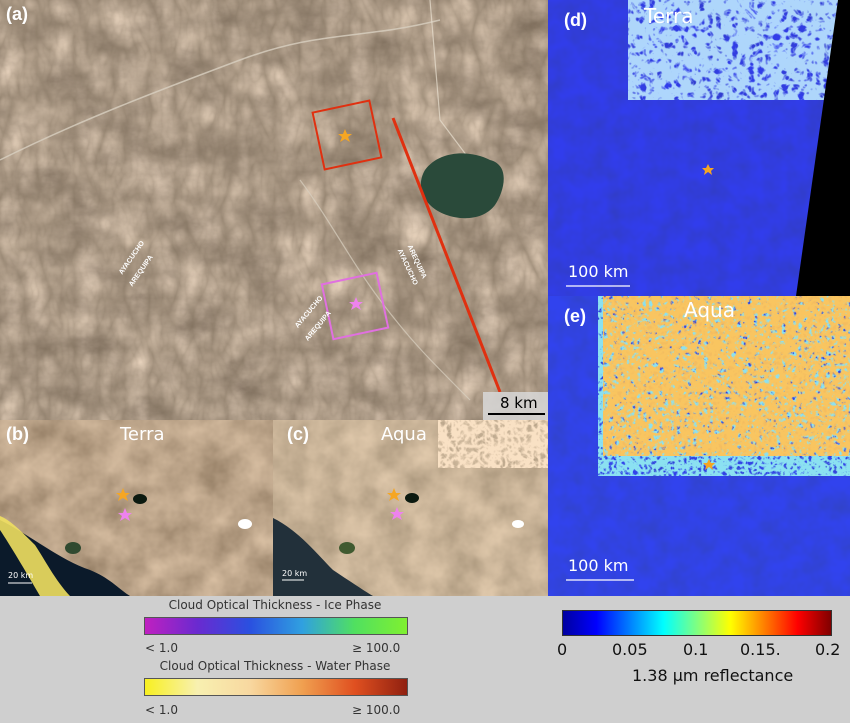 The height and width of the screenshot is (723, 850). I want to click on colorbar-ice-min: < 1.0, so click(161, 648).